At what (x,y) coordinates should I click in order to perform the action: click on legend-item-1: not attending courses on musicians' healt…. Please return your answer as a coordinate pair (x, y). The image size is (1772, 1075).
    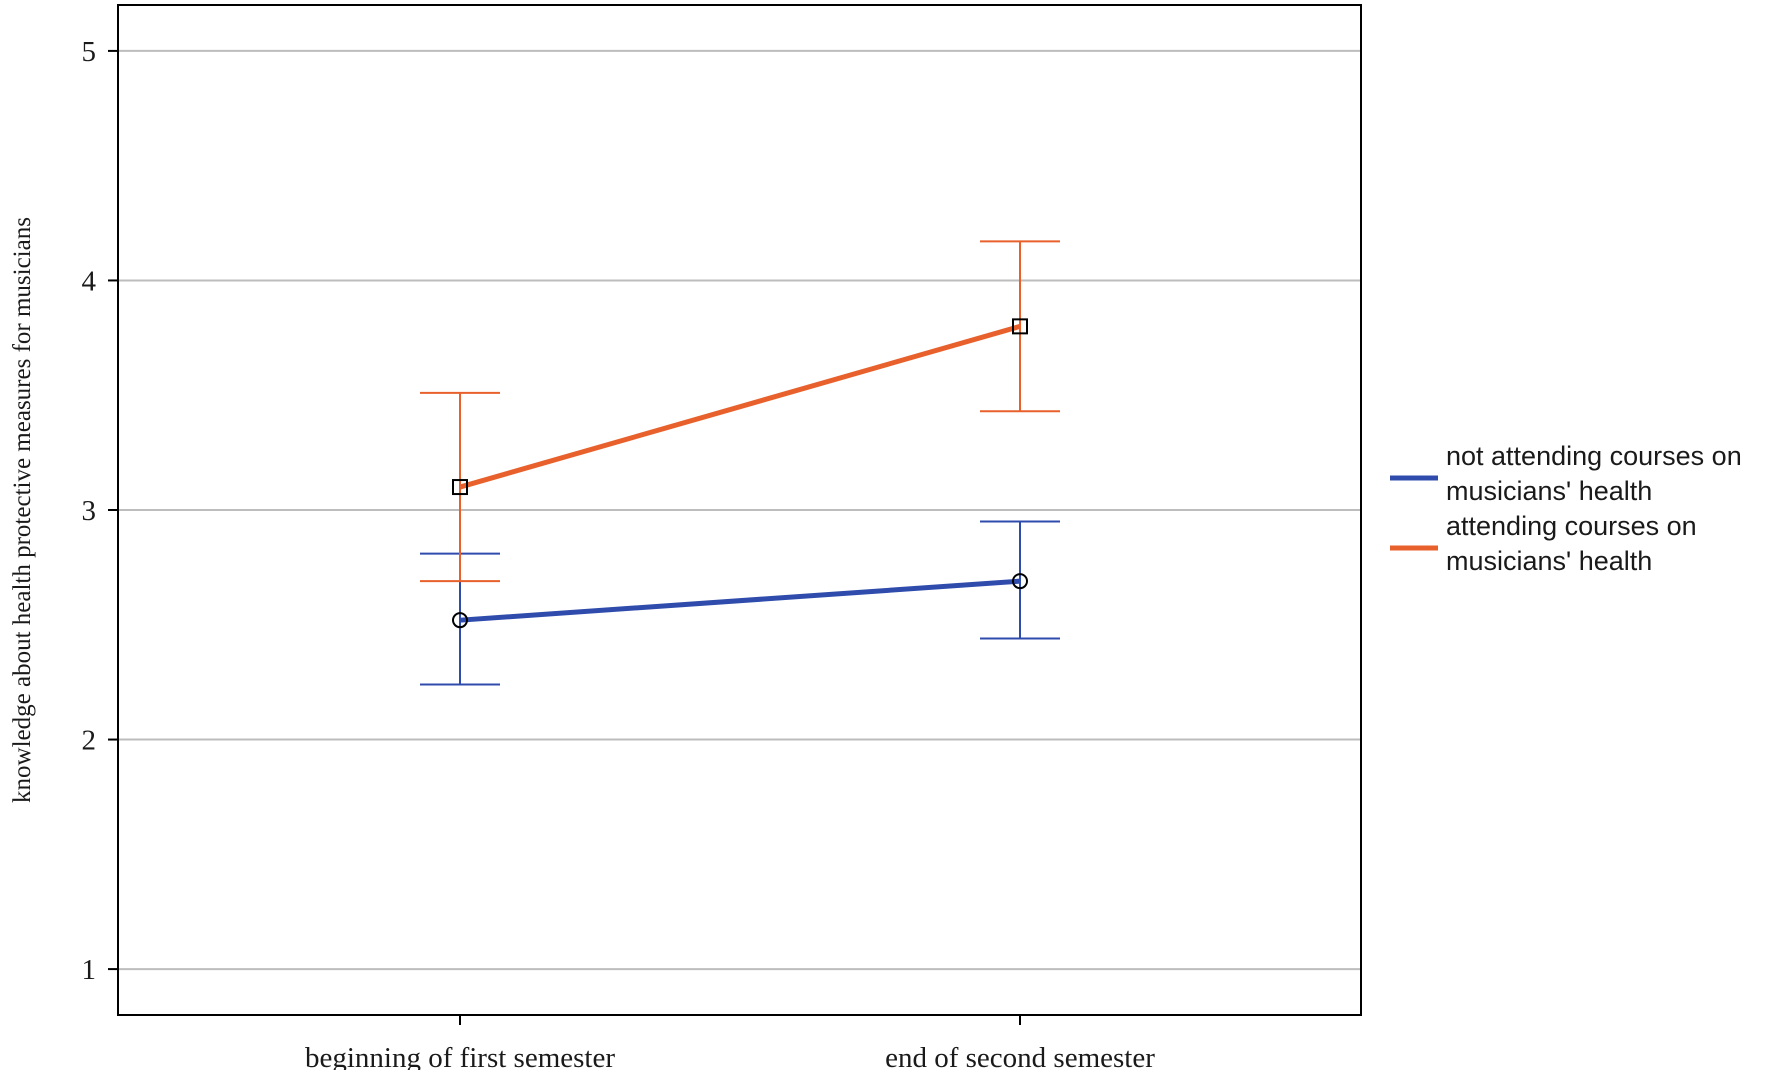
    Looking at the image, I should click on (1566, 473).